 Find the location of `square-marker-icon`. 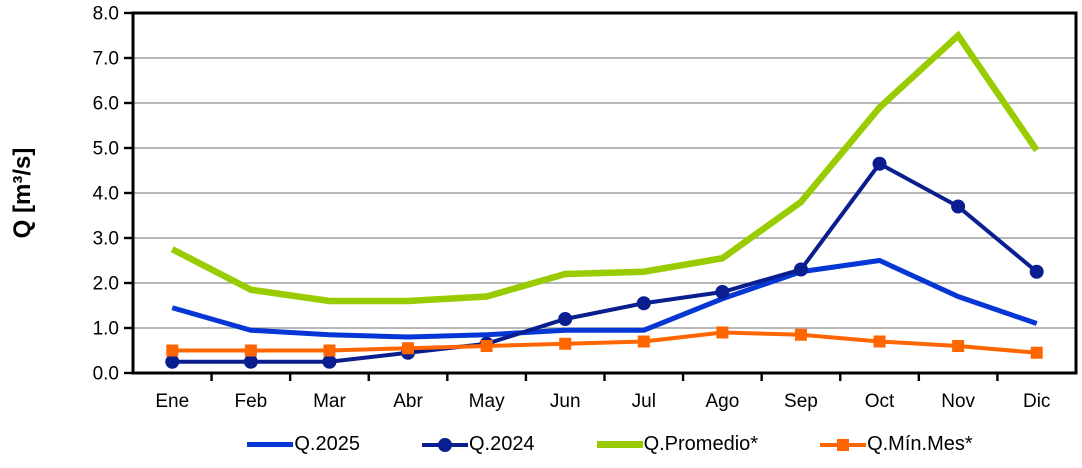

square-marker-icon is located at coordinates (843, 444).